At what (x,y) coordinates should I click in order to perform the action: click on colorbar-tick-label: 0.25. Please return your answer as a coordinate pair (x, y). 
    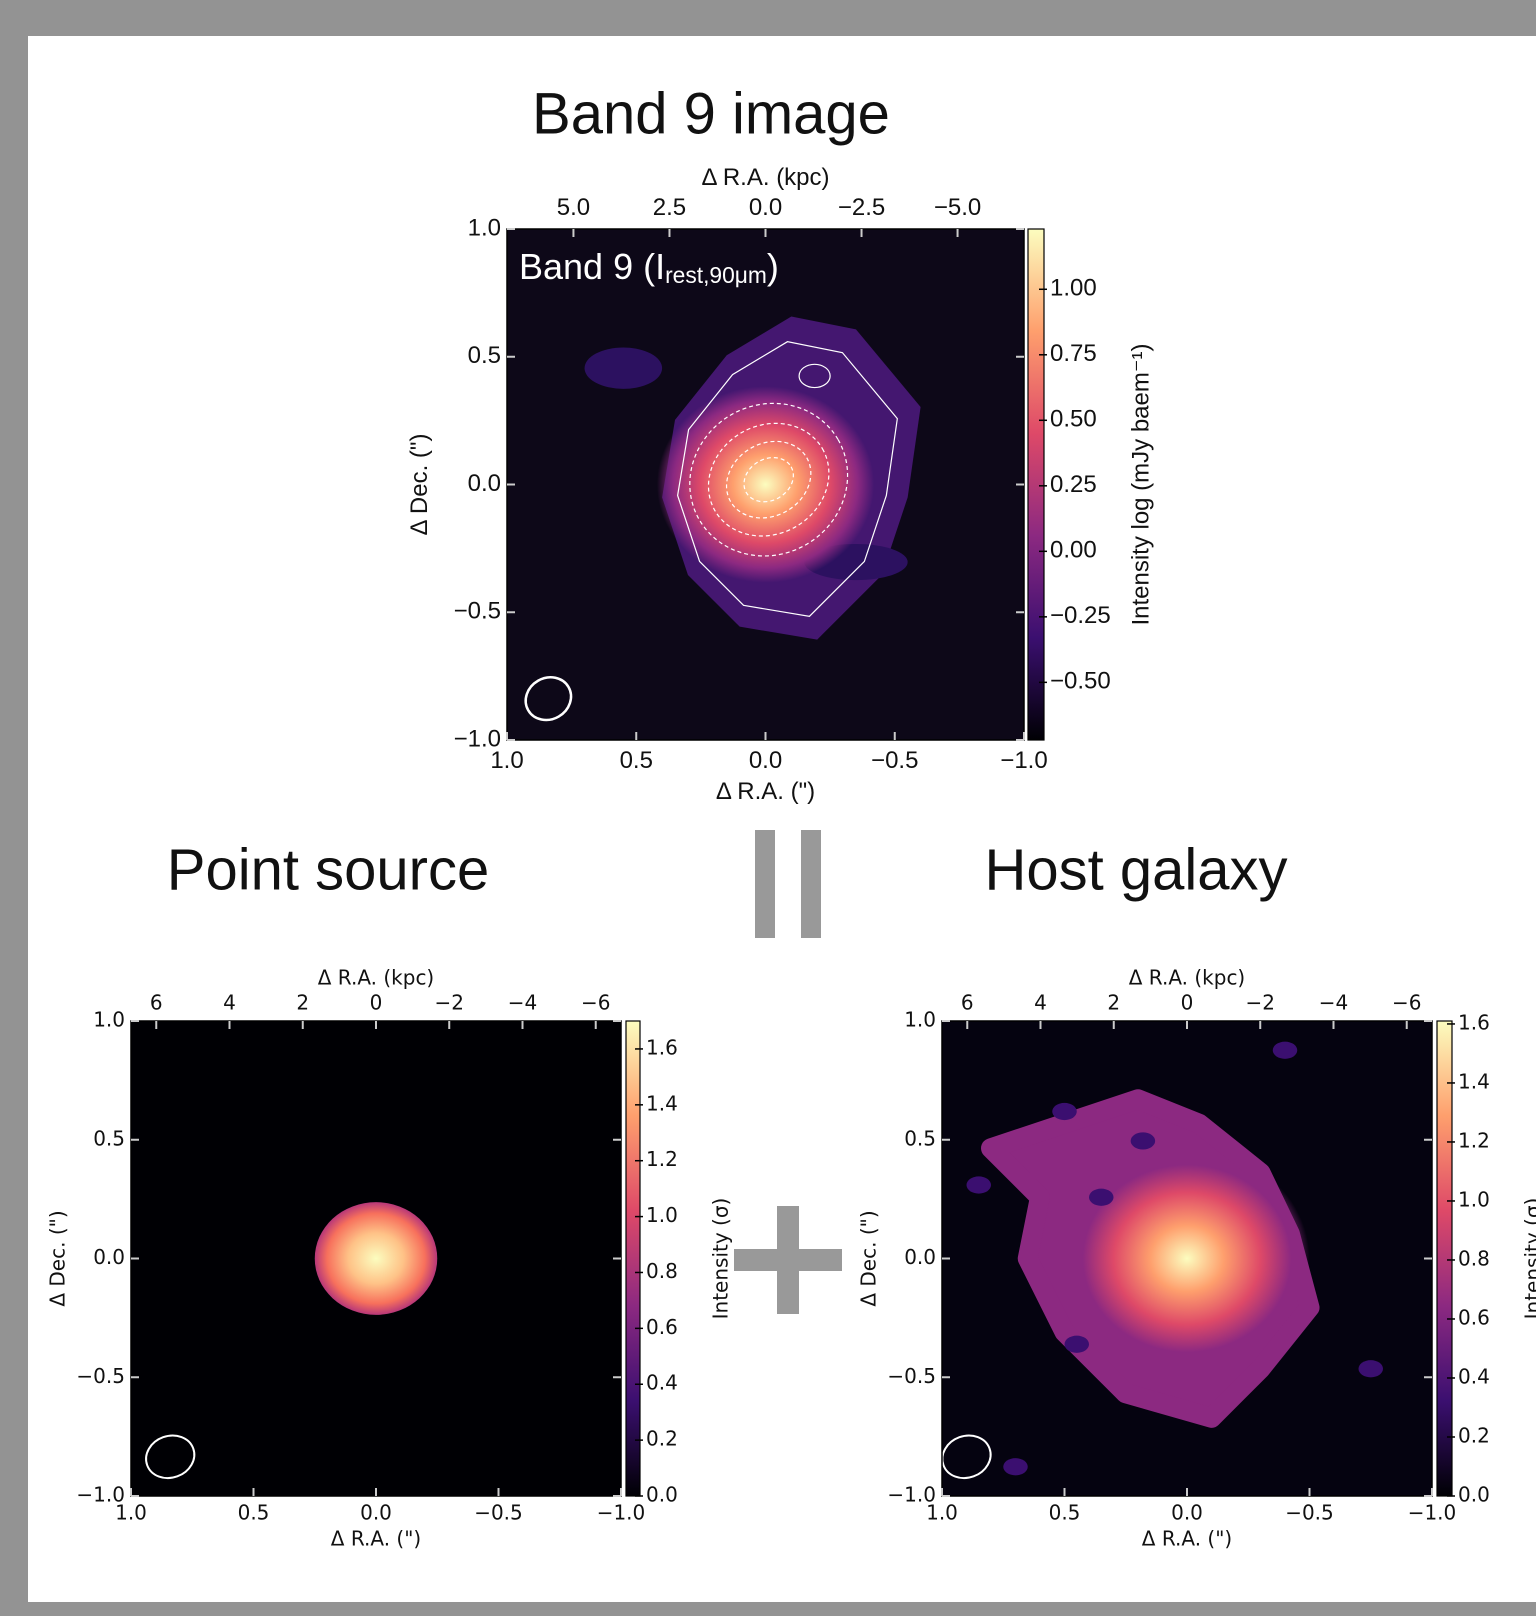
    Looking at the image, I should click on (1073, 484).